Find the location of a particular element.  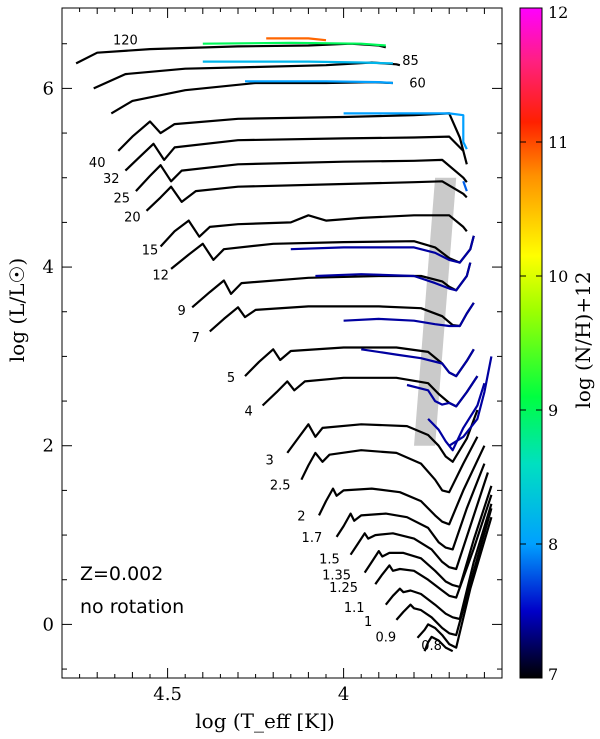

mass-label-40: 40 is located at coordinates (97, 163).